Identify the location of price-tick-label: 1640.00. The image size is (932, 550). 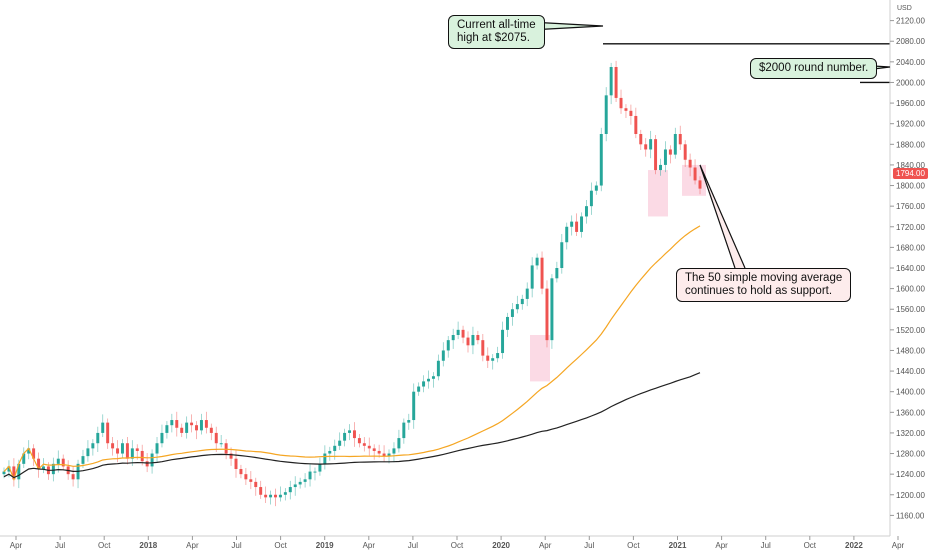
(910, 268).